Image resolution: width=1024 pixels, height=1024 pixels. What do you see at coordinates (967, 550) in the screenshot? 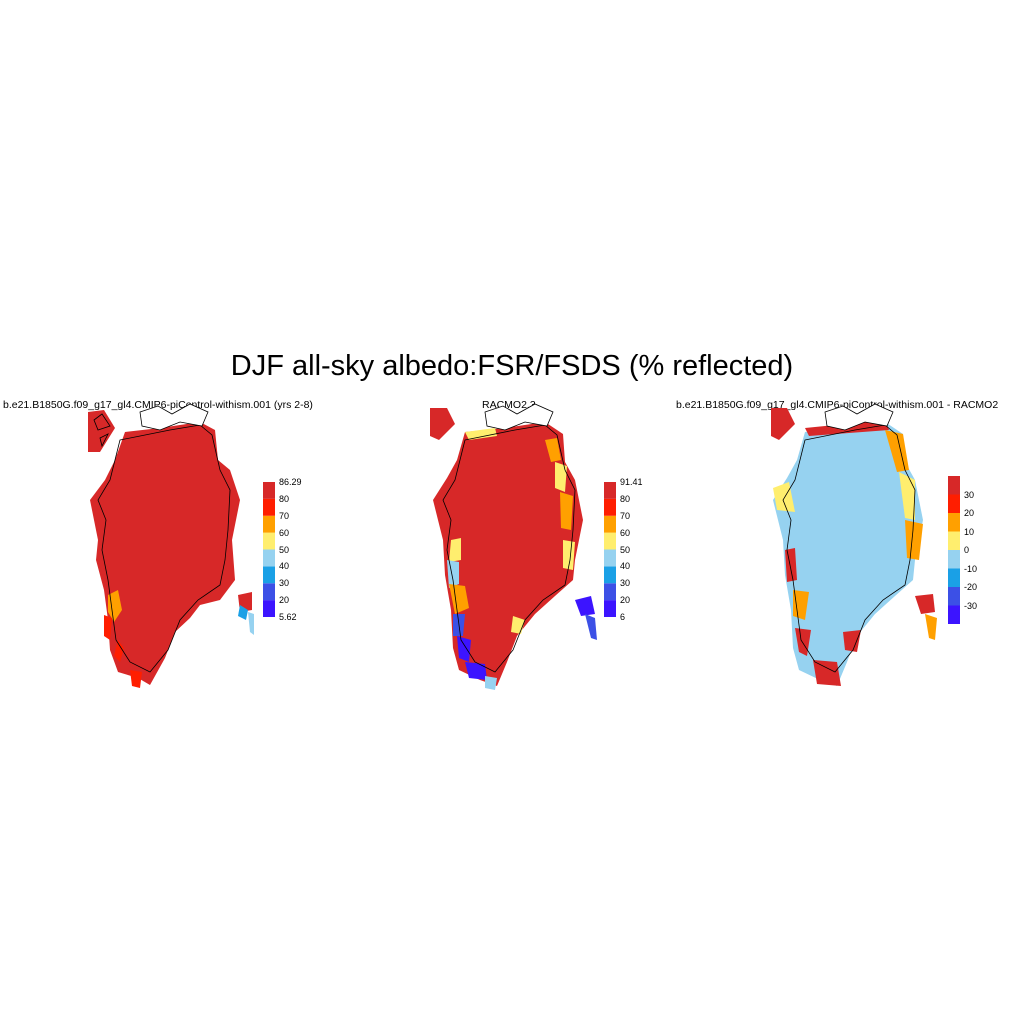
I see `colorbar-tick-label: 0` at bounding box center [967, 550].